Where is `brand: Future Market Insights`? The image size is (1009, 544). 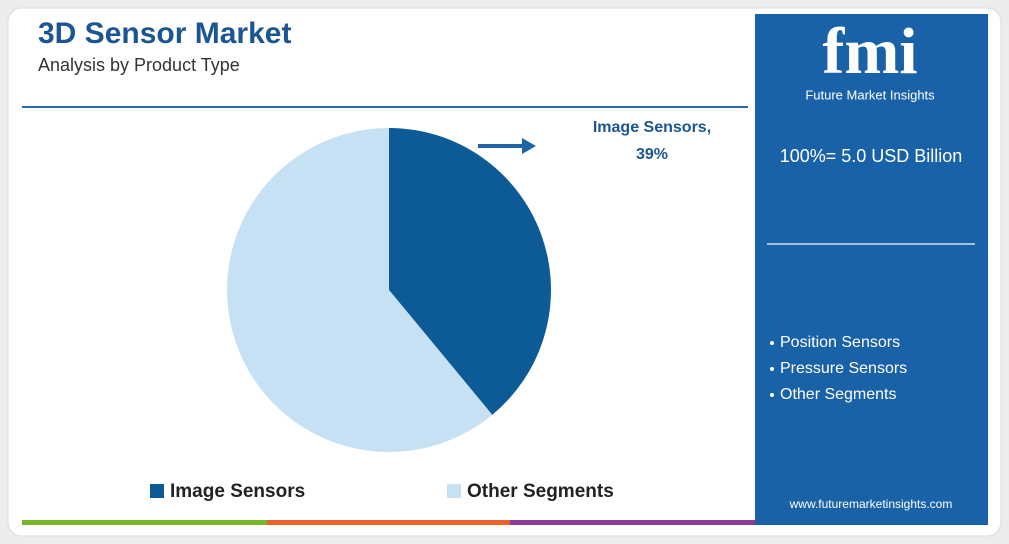 brand: Future Market Insights is located at coordinates (870, 94).